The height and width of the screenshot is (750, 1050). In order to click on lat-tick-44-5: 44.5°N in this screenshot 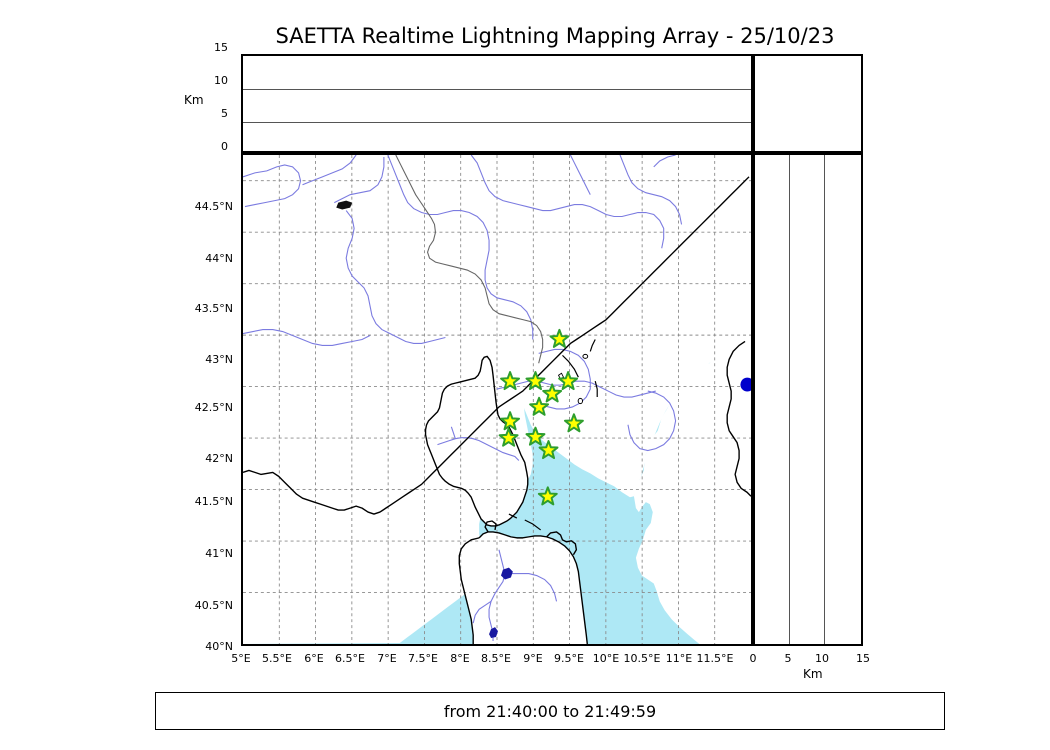, I will do `click(213, 206)`.